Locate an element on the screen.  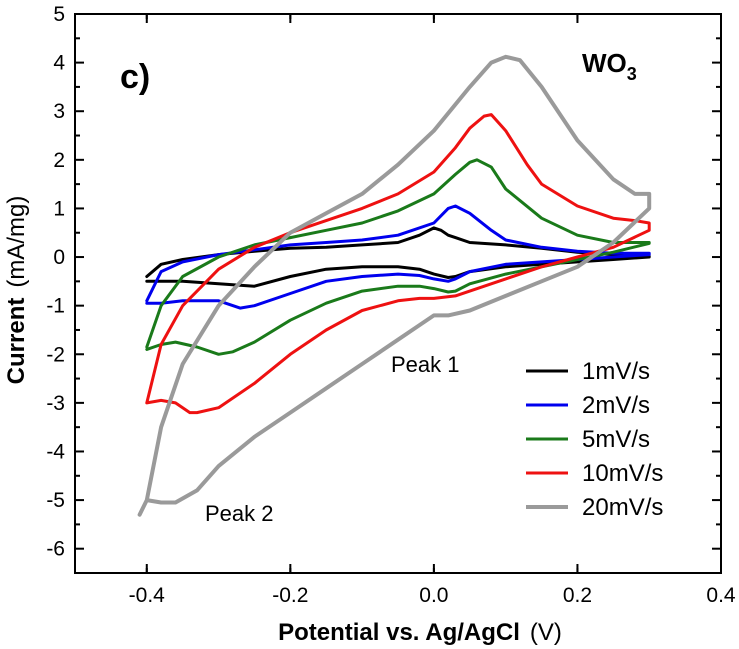
panel-label: c) is located at coordinates (135, 77).